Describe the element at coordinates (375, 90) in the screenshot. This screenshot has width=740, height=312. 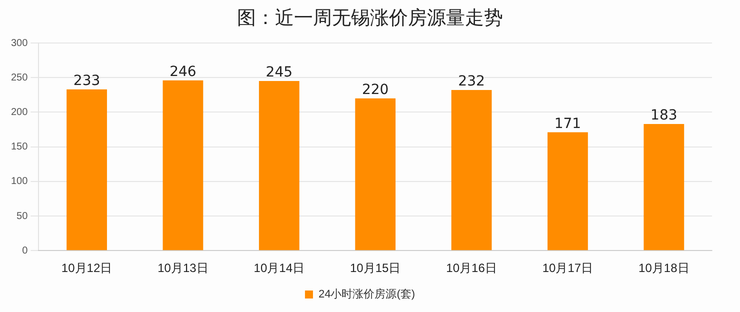
I see `data-label: 220` at that location.